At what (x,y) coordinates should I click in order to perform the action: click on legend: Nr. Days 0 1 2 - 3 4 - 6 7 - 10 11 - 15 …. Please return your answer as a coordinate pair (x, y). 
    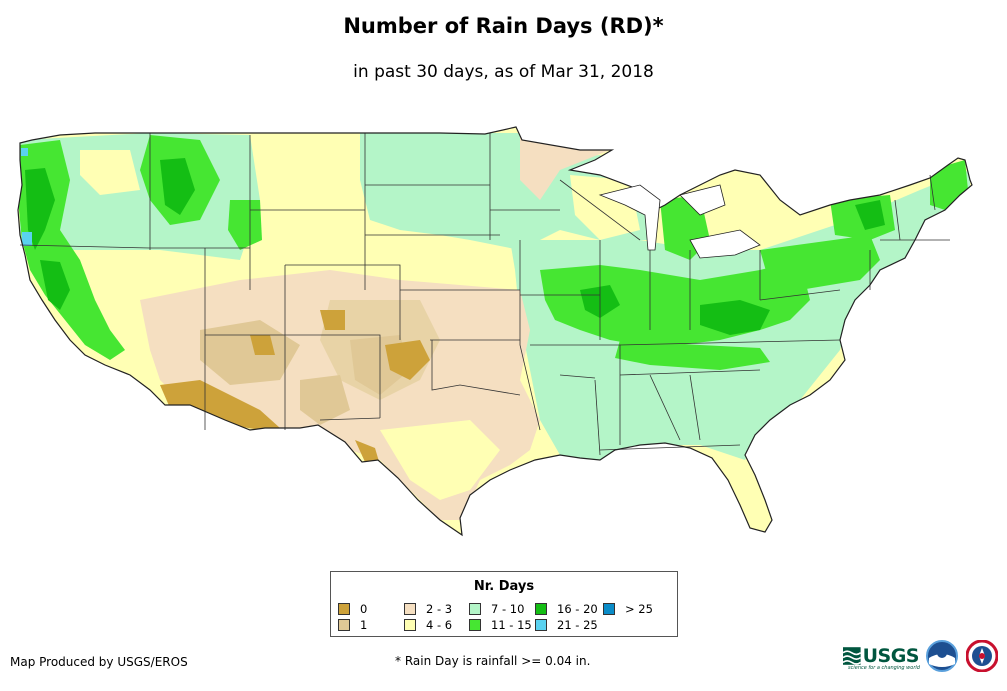
    Looking at the image, I should click on (504, 604).